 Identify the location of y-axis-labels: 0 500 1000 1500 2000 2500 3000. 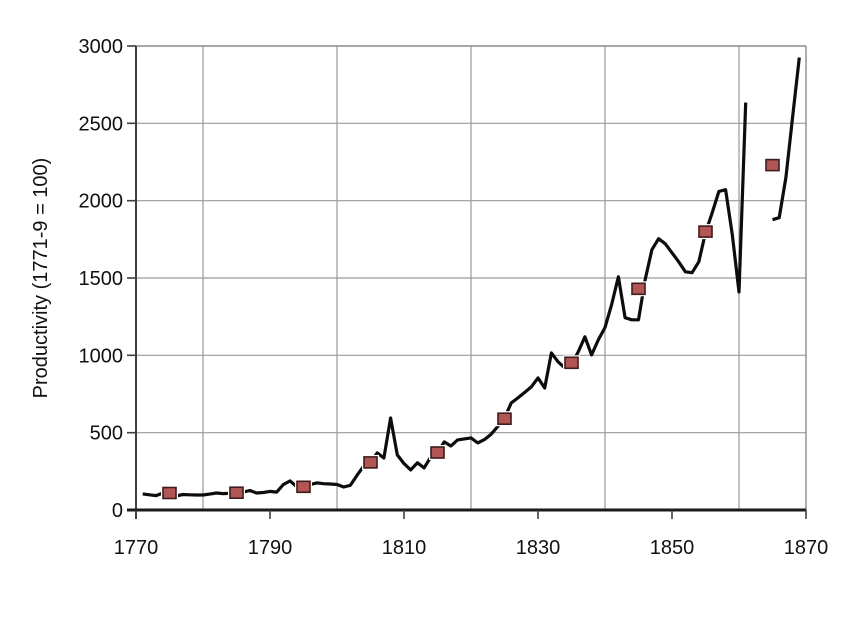
(101, 279).